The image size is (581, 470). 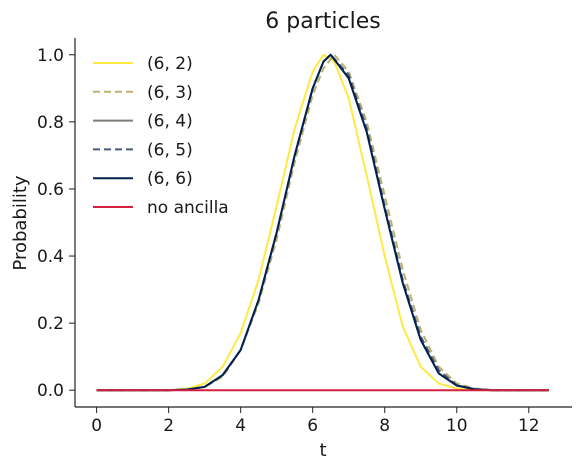 I want to click on y-tick-label: 0.8, so click(x=50, y=123).